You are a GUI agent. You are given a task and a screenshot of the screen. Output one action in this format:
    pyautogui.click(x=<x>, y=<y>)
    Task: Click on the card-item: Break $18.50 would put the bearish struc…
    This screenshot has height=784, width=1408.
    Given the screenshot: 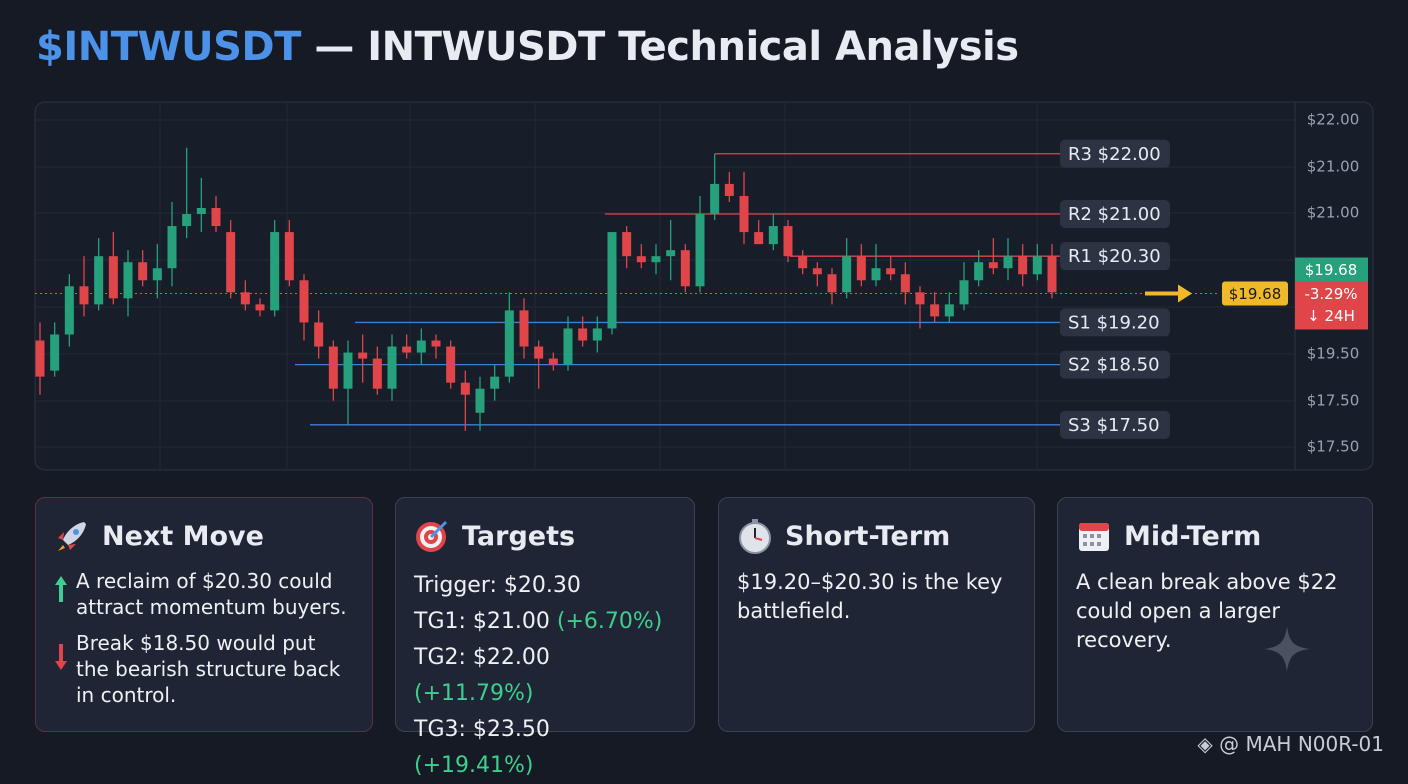 What is the action you would take?
    pyautogui.click(x=208, y=669)
    